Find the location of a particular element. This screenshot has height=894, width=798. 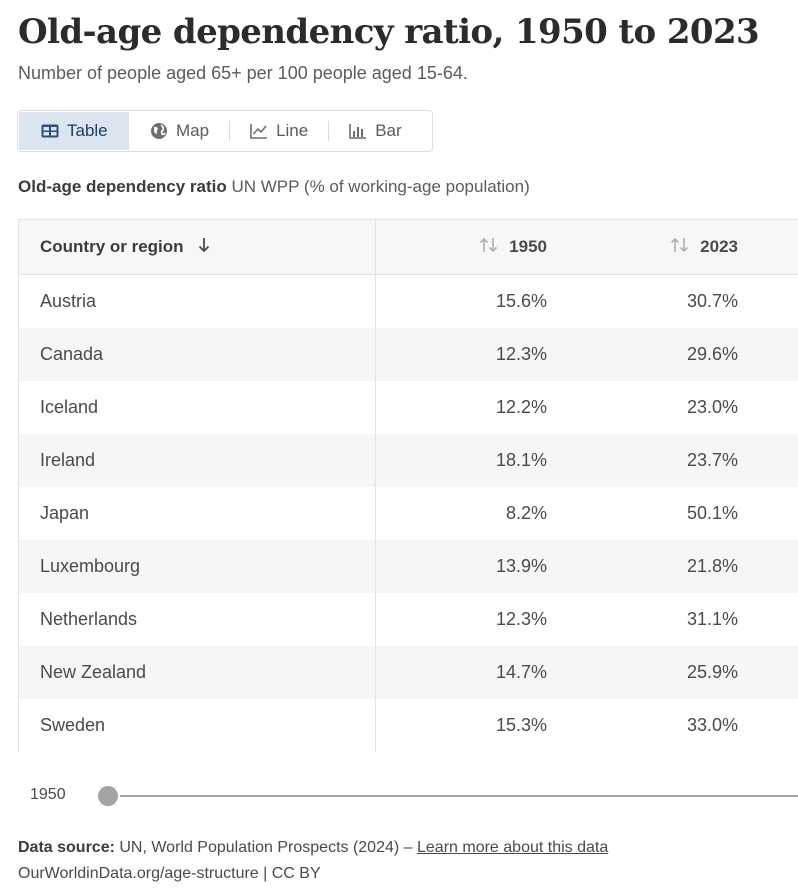

table-row: Iceland 12.2% 23.0% is located at coordinates (408, 407).